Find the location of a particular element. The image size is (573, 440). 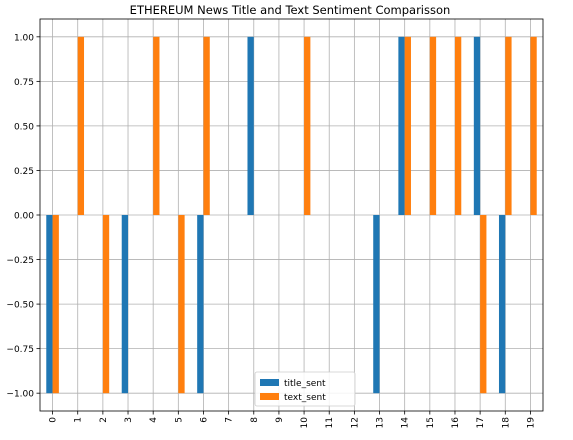

y-tick-label: 0.75 is located at coordinates (24, 83).